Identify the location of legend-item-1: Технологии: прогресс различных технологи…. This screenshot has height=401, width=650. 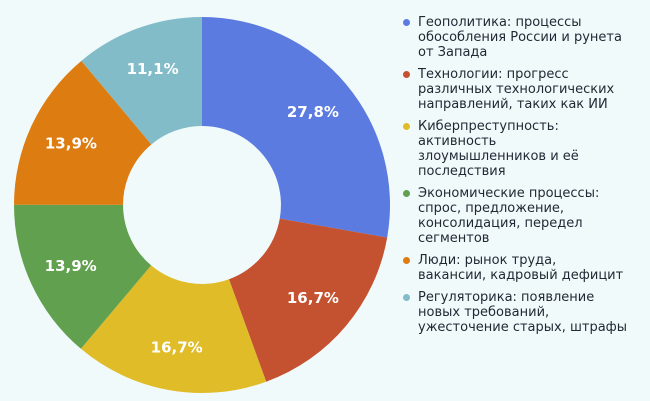
(523, 89).